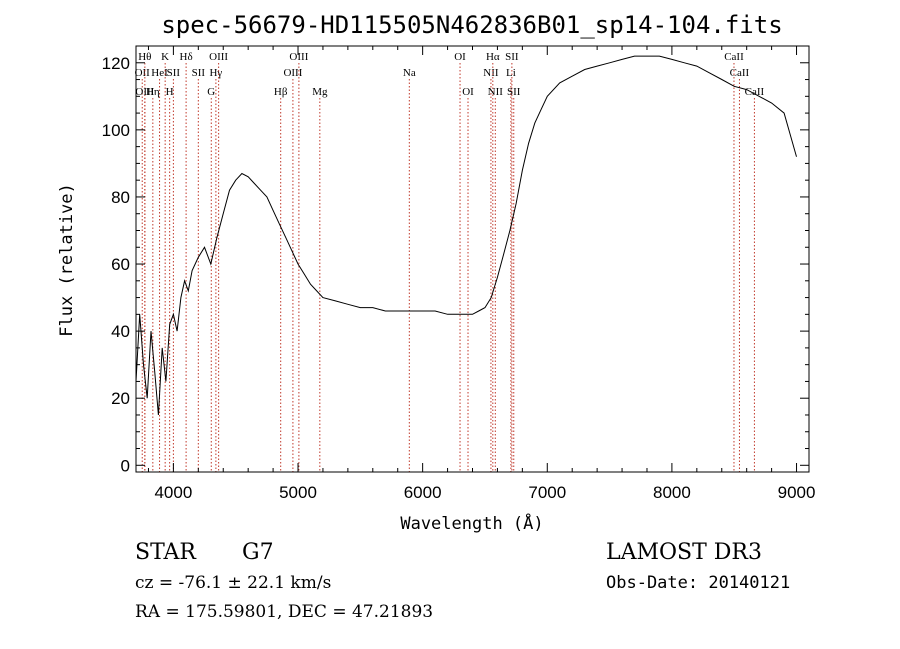 The image size is (900, 649). I want to click on marker-label: Hγ, so click(215, 73).